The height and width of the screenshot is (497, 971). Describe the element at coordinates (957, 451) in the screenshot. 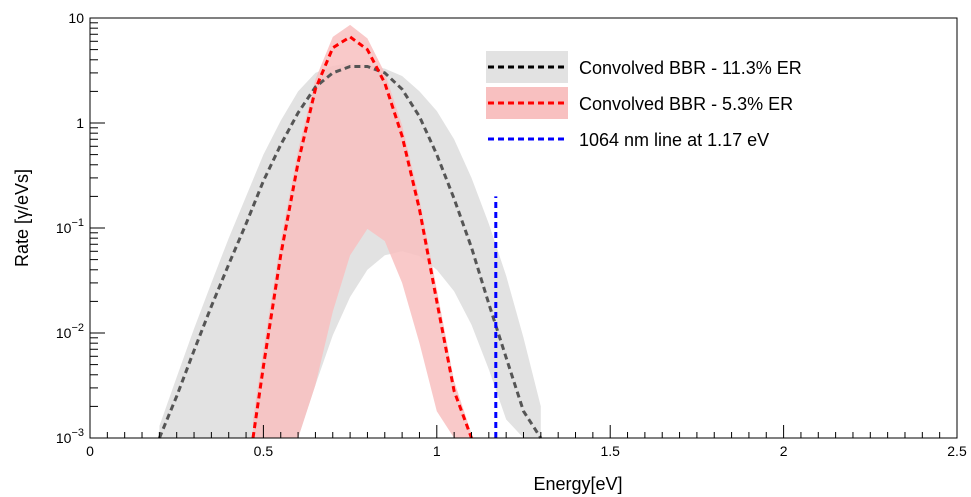

I see `x-tick-label: 2.5` at that location.